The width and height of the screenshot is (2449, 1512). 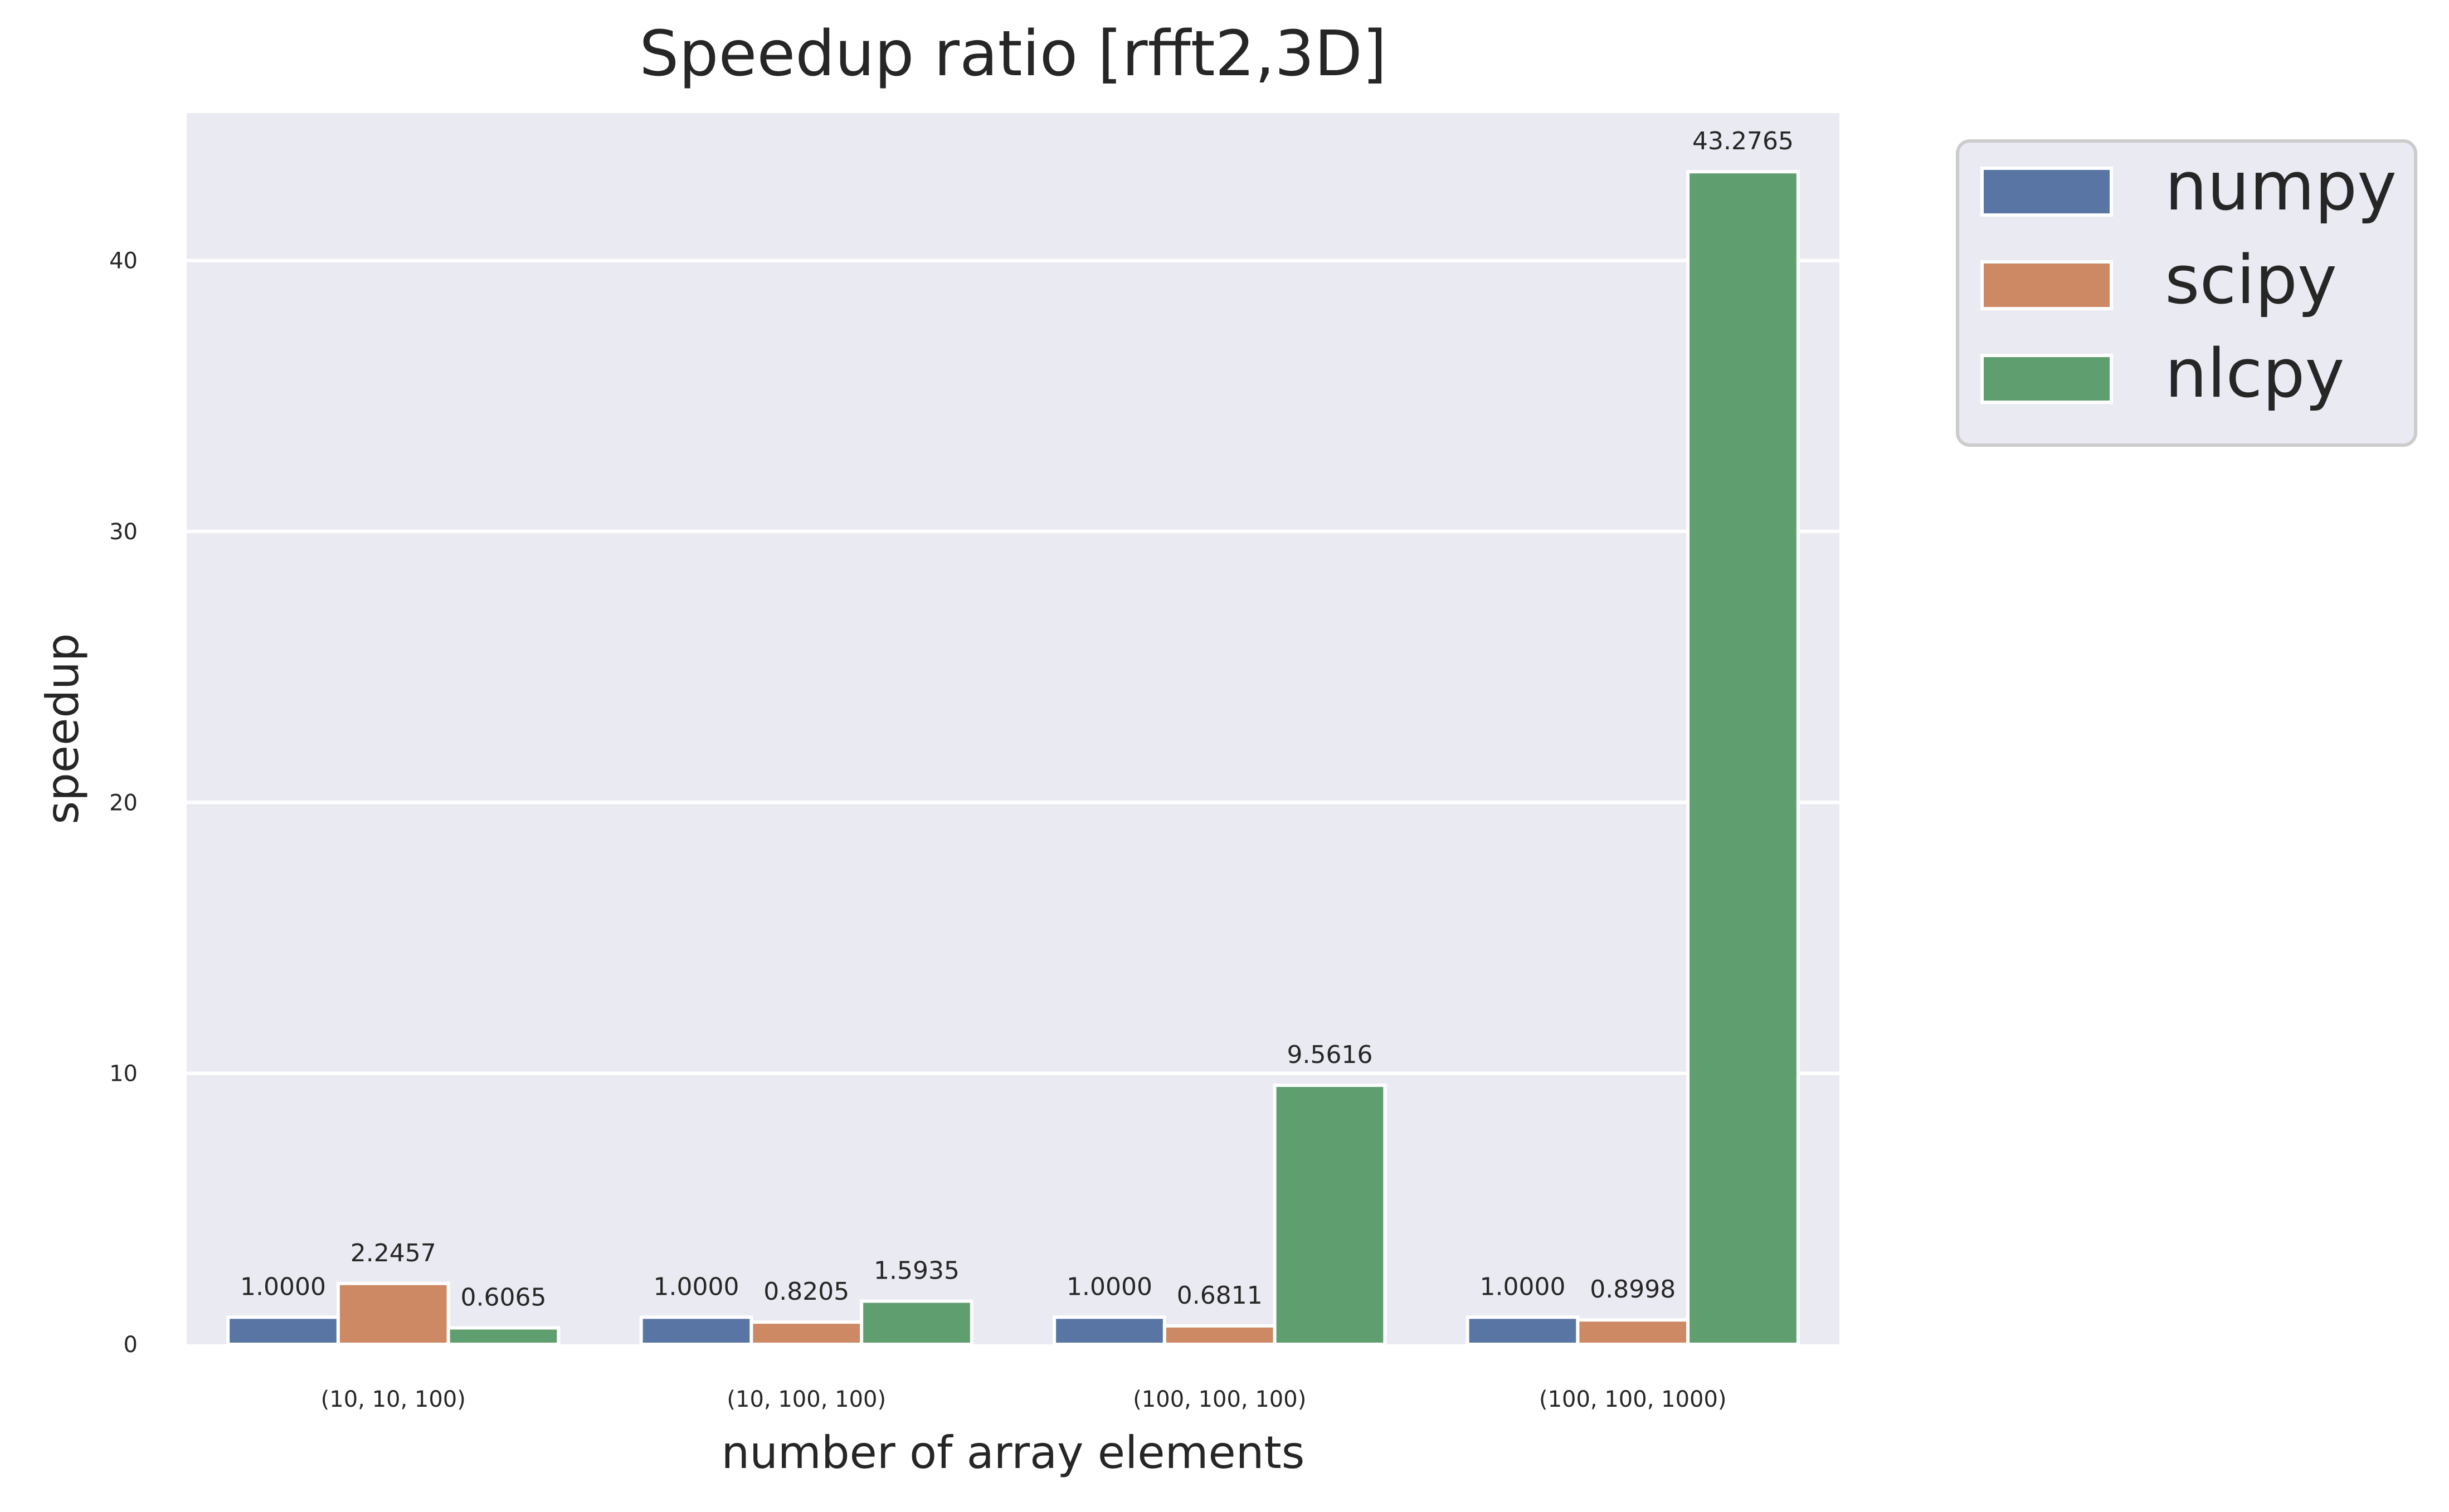 I want to click on data-label: 2.2457, so click(x=393, y=1253).